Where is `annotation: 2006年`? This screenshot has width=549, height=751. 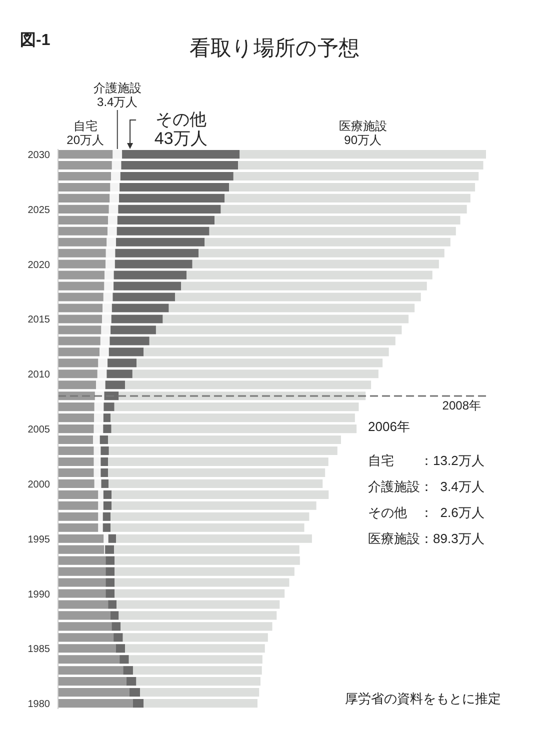 annotation: 2006年 is located at coordinates (389, 427).